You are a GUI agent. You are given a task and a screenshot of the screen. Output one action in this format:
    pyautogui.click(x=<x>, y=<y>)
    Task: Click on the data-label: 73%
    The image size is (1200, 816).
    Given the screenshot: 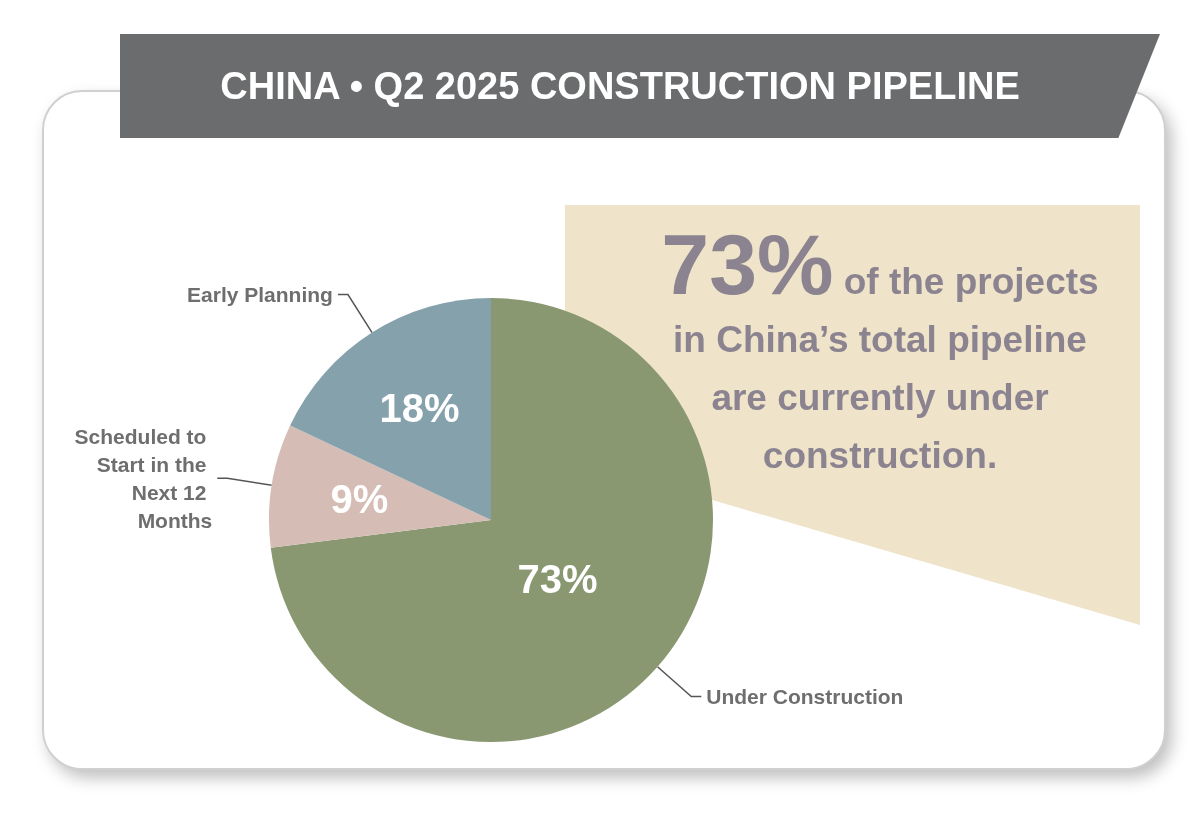 What is the action you would take?
    pyautogui.click(x=747, y=264)
    